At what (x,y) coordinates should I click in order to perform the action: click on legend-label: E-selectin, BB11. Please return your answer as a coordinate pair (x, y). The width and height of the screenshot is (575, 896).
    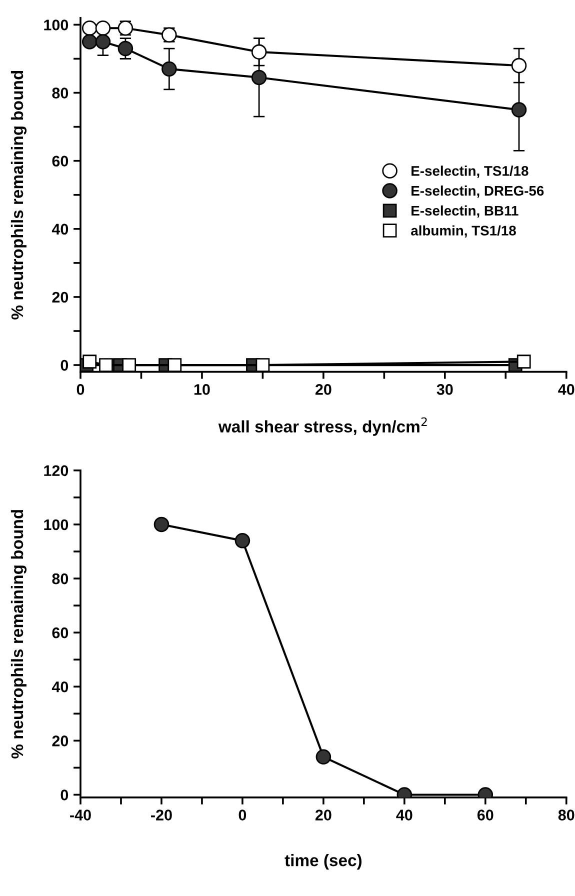
    Looking at the image, I should click on (465, 211).